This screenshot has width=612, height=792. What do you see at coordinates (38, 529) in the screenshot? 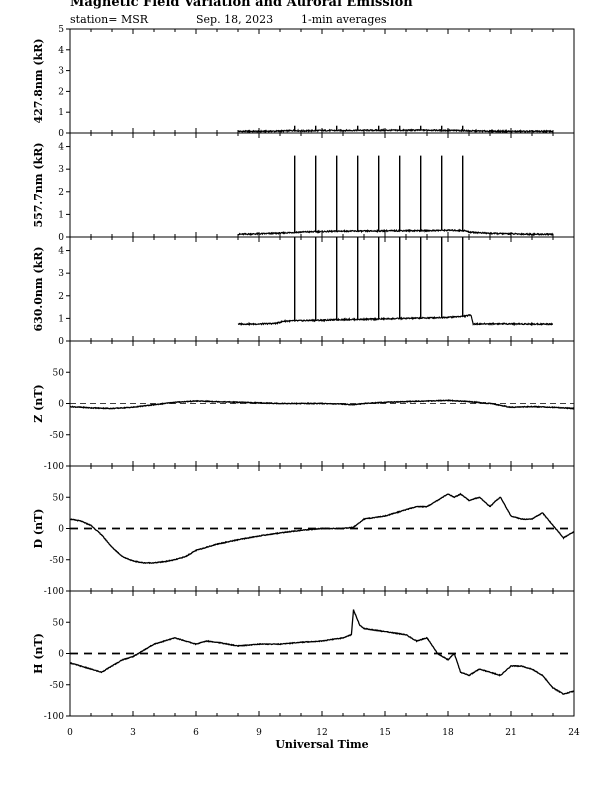
I see `y-axis-label: D (nT)` at bounding box center [38, 529].